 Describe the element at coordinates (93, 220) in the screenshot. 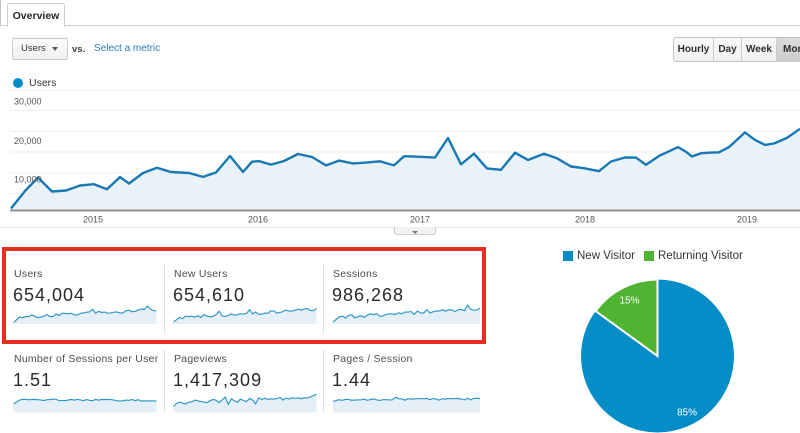

I see `svg-text: 2015` at that location.